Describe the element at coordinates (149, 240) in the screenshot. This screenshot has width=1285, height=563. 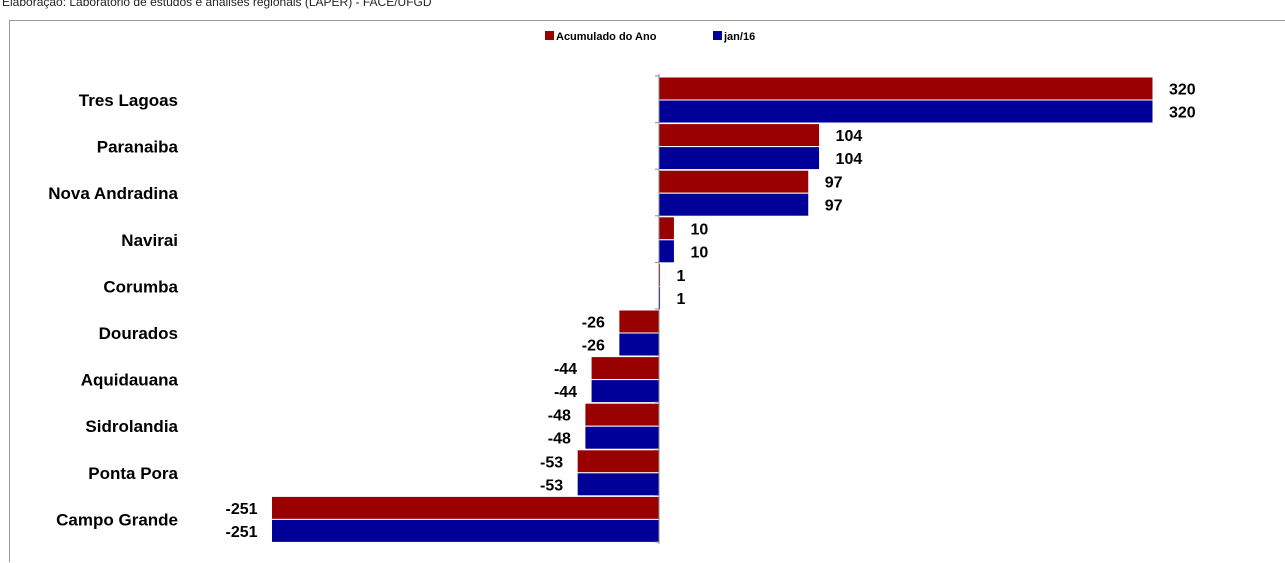
I see `category-label: Navirai` at that location.